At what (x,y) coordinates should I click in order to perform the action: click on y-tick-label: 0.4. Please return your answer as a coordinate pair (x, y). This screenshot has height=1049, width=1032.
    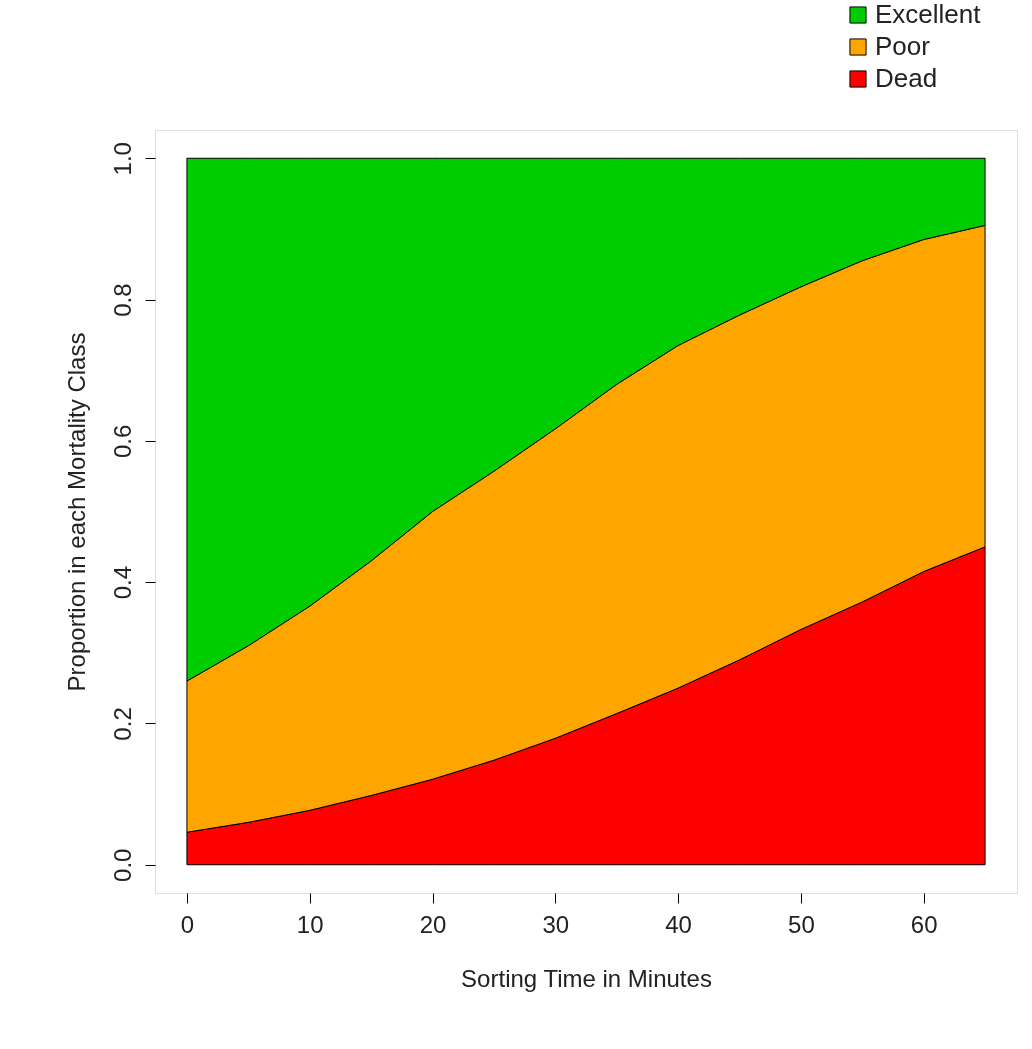
    Looking at the image, I should click on (122, 582).